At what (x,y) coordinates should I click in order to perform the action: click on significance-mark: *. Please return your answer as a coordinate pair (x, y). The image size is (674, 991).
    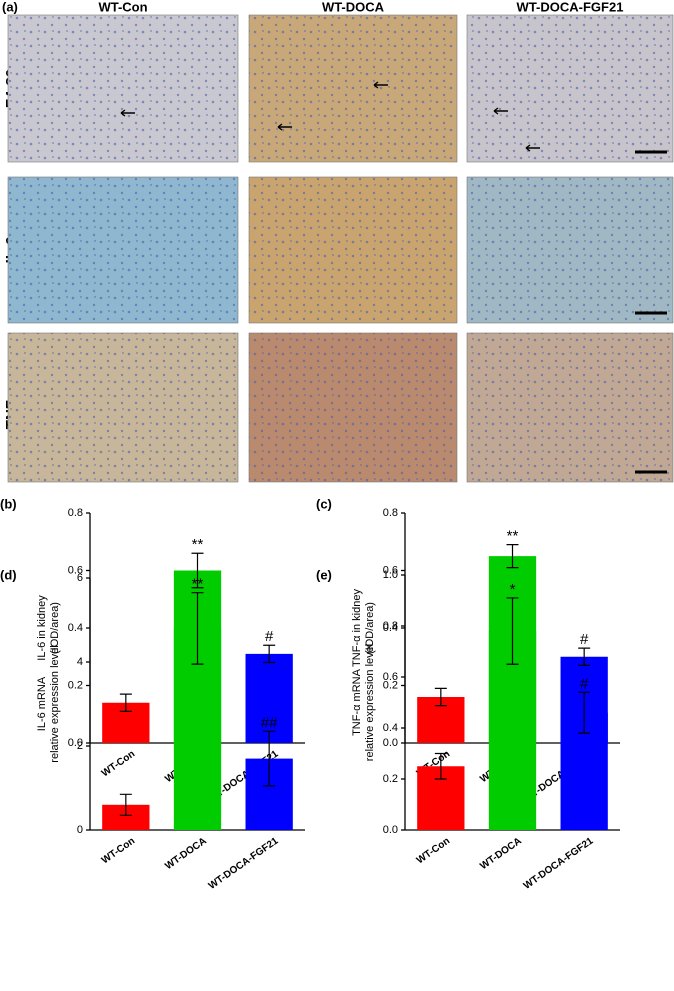
    Looking at the image, I should click on (513, 589).